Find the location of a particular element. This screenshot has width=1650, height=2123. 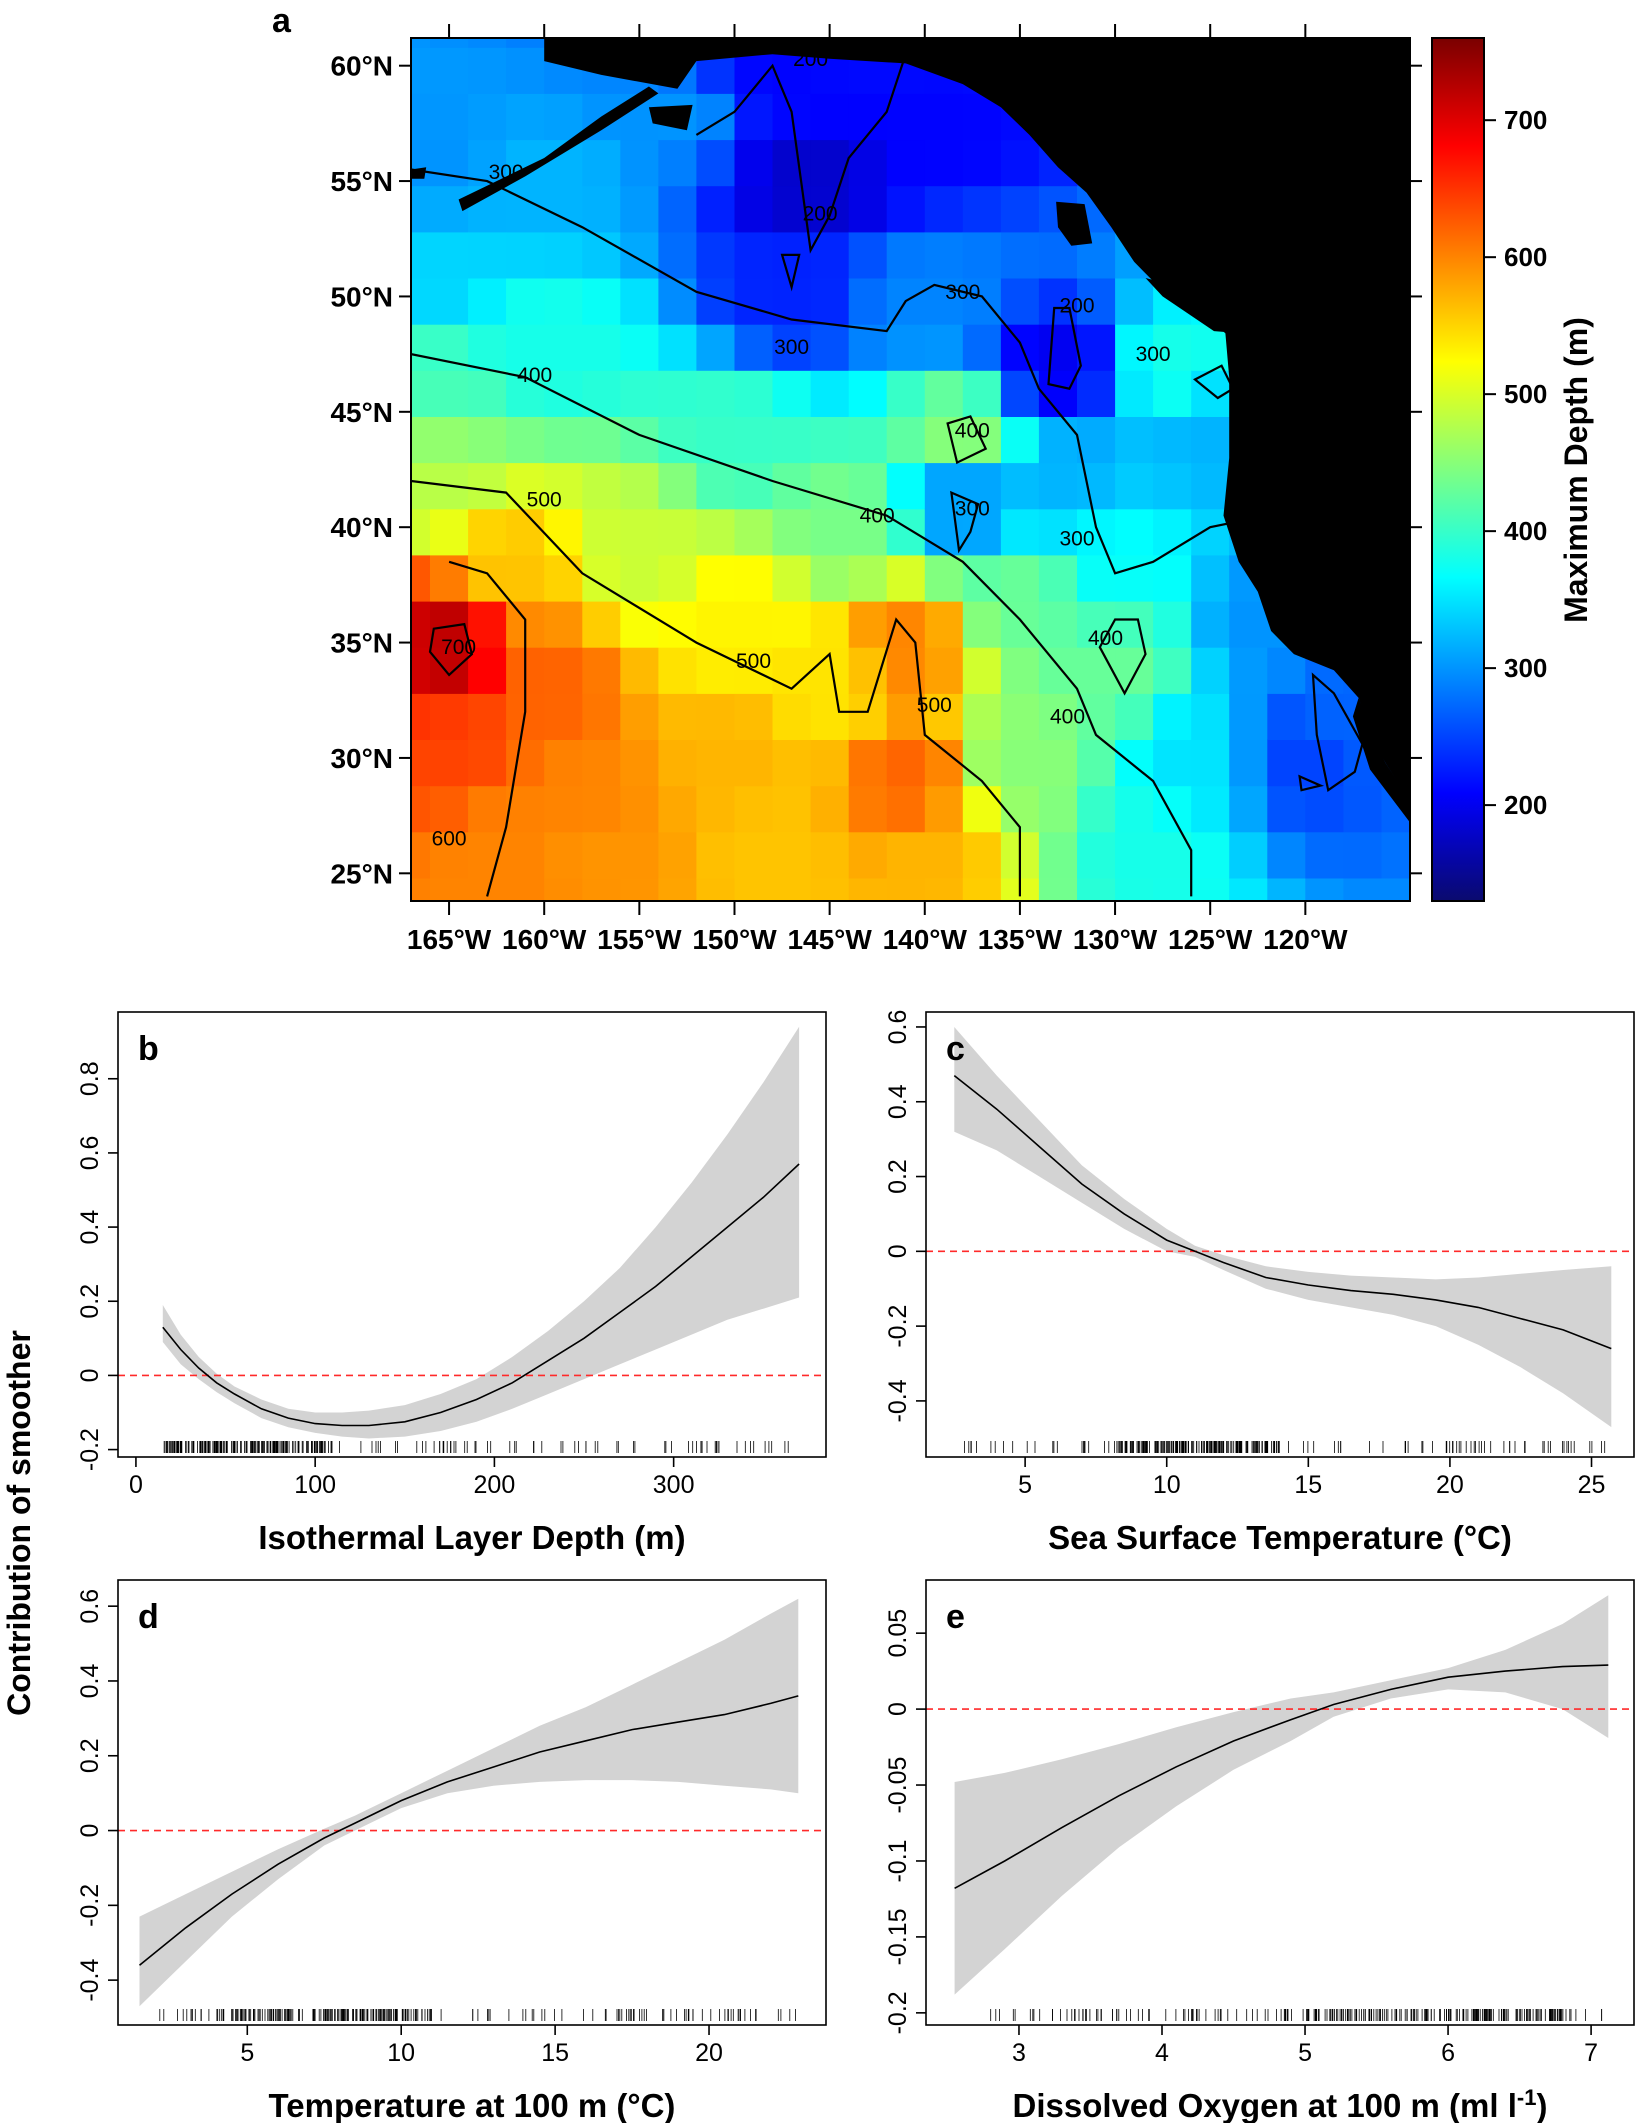

map-y-tick-label: 50°N is located at coordinates (361, 296).